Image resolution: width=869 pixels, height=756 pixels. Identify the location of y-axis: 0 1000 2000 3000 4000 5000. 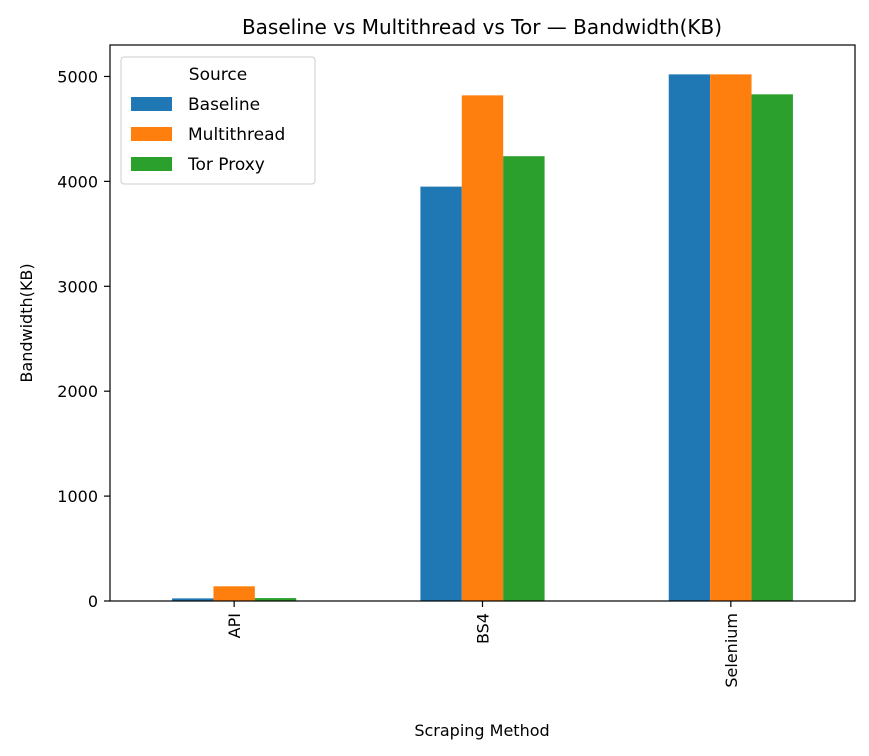
(83, 339).